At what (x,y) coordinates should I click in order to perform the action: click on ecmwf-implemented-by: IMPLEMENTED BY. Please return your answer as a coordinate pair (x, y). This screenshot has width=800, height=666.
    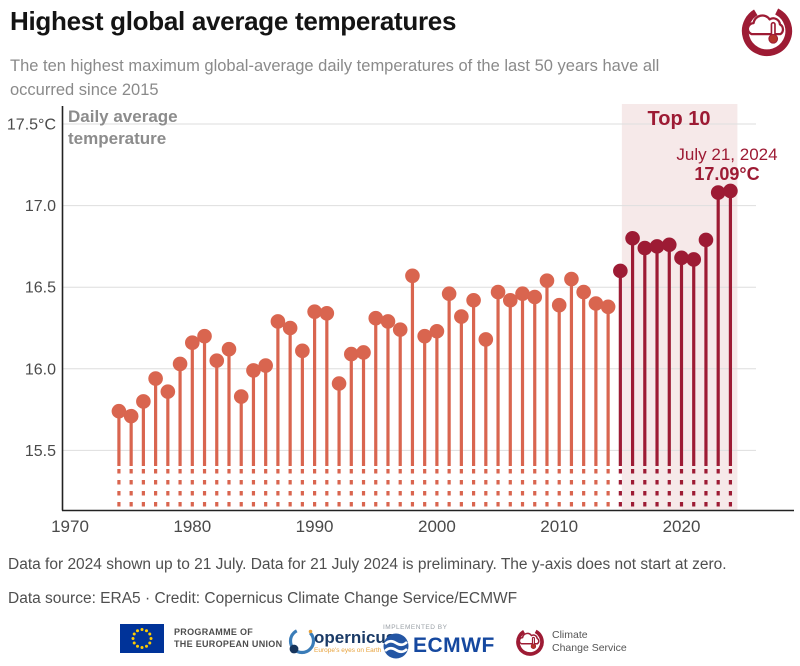
    Looking at the image, I should click on (415, 627).